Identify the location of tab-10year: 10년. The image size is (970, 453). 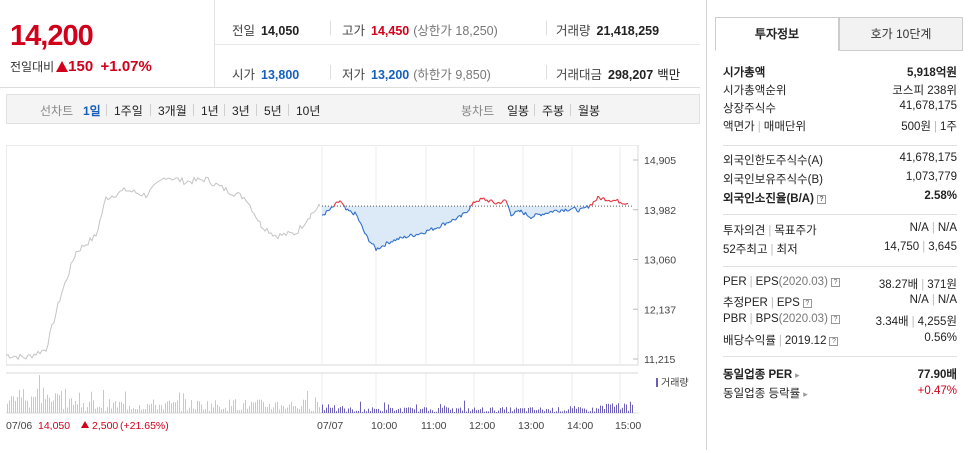
(308, 110).